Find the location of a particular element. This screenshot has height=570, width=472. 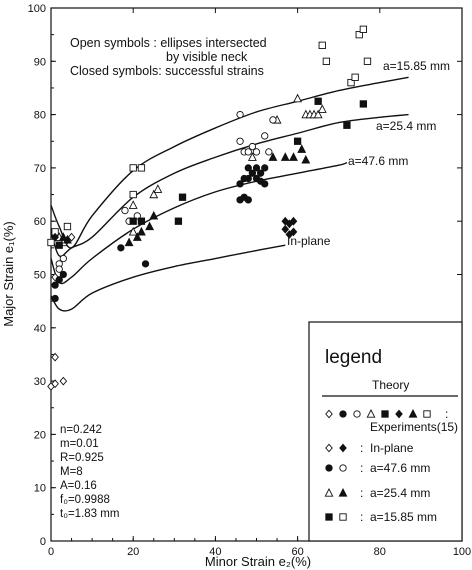

legend-title: legend is located at coordinates (353, 357).